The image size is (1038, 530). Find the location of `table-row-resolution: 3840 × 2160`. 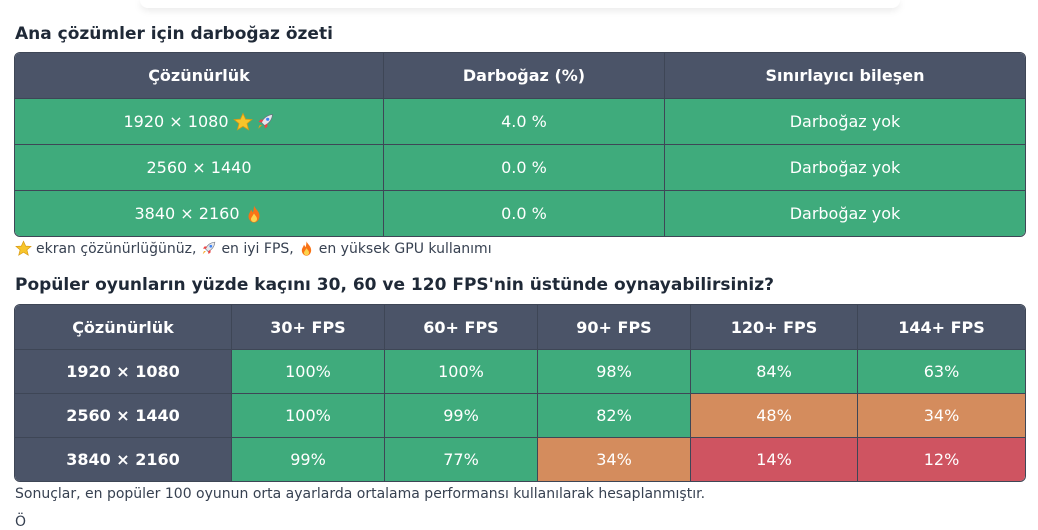

table-row-resolution: 3840 × 2160 is located at coordinates (199, 213).